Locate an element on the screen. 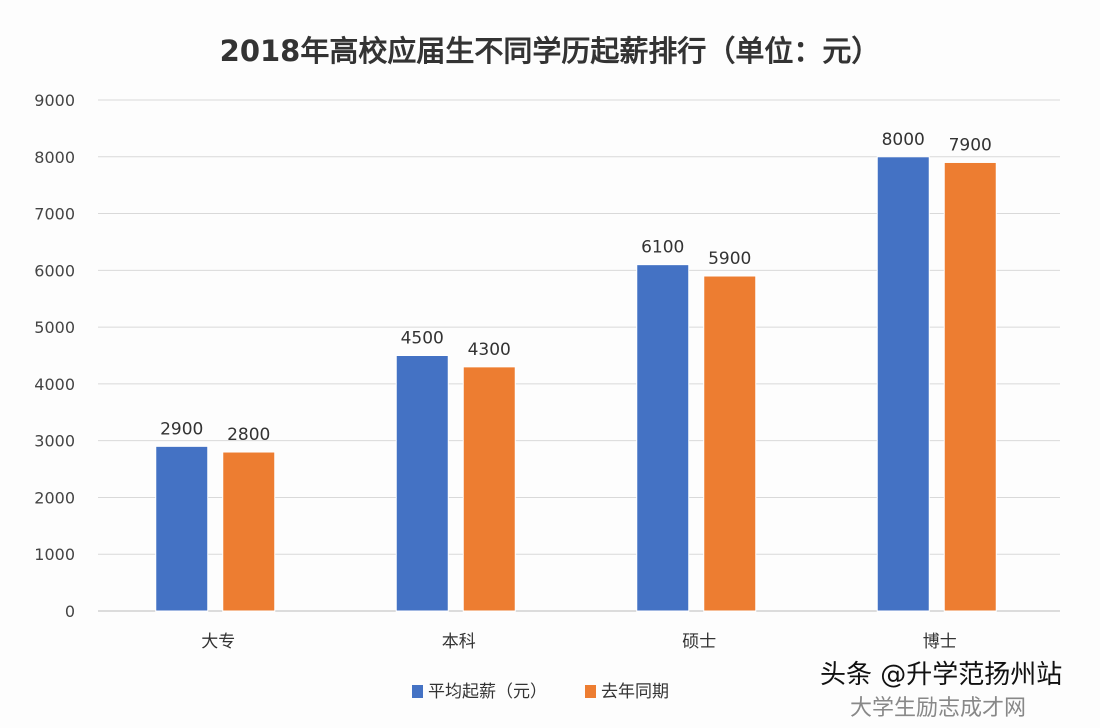 The height and width of the screenshot is (728, 1100). watermark: 头条 @升学范扬州站 is located at coordinates (941, 675).